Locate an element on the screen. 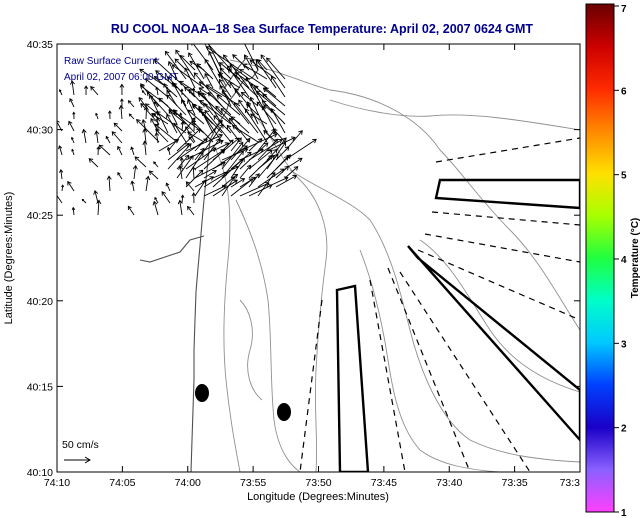  colorbar-tick-label: 6 is located at coordinates (624, 91).